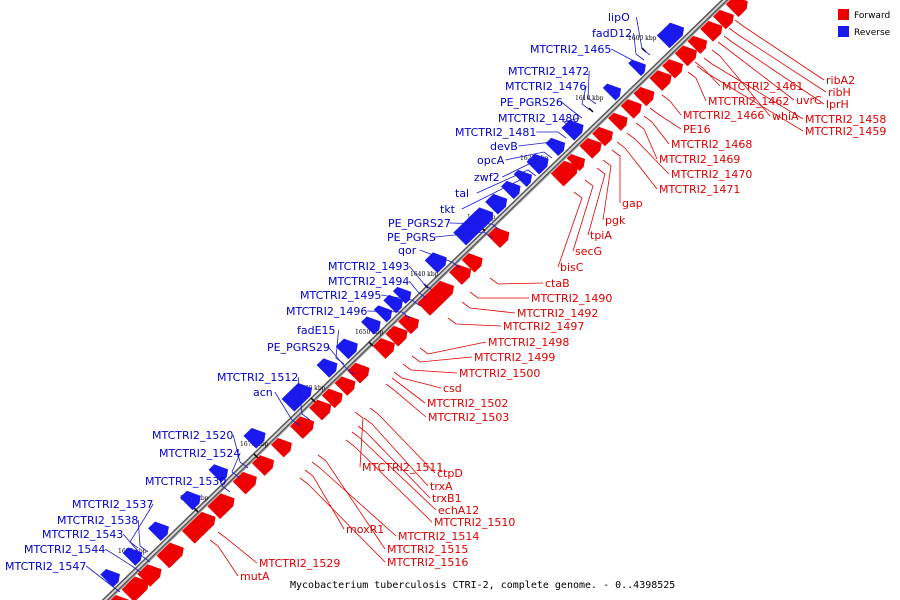 This screenshot has width=900, height=600. What do you see at coordinates (839, 92) in the screenshot?
I see `gene-label-ribh: ribH` at bounding box center [839, 92].